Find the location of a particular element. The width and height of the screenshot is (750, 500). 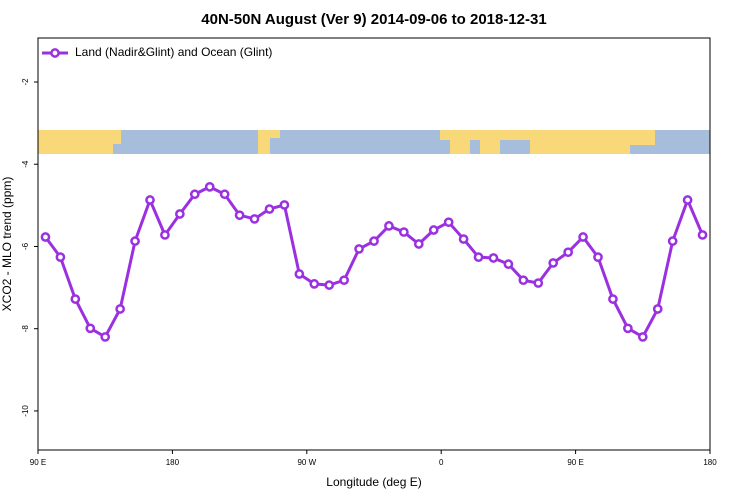

x-tick-label: 90 W is located at coordinates (306, 462).